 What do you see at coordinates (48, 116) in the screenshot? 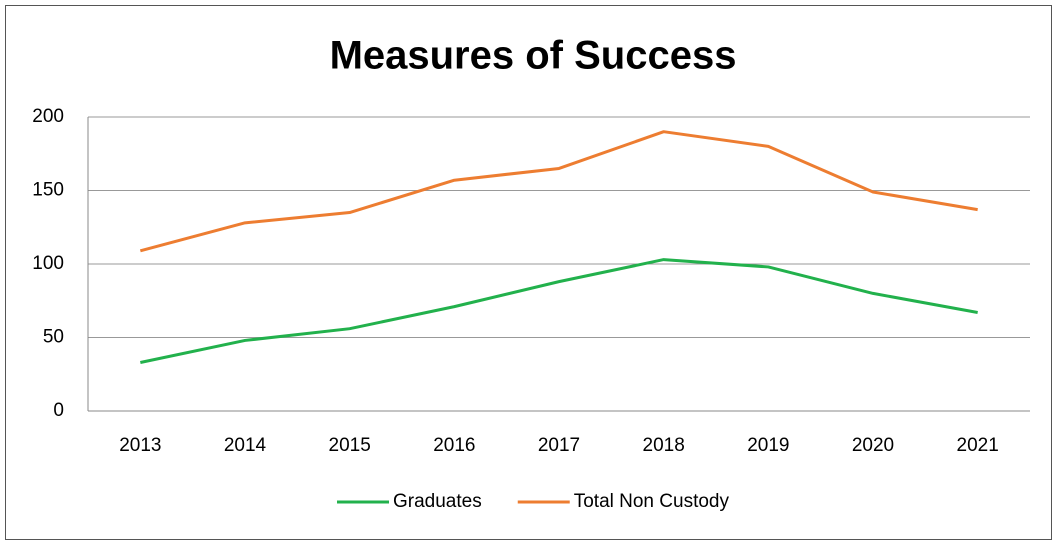
I see `y-tick-label: 200` at bounding box center [48, 116].